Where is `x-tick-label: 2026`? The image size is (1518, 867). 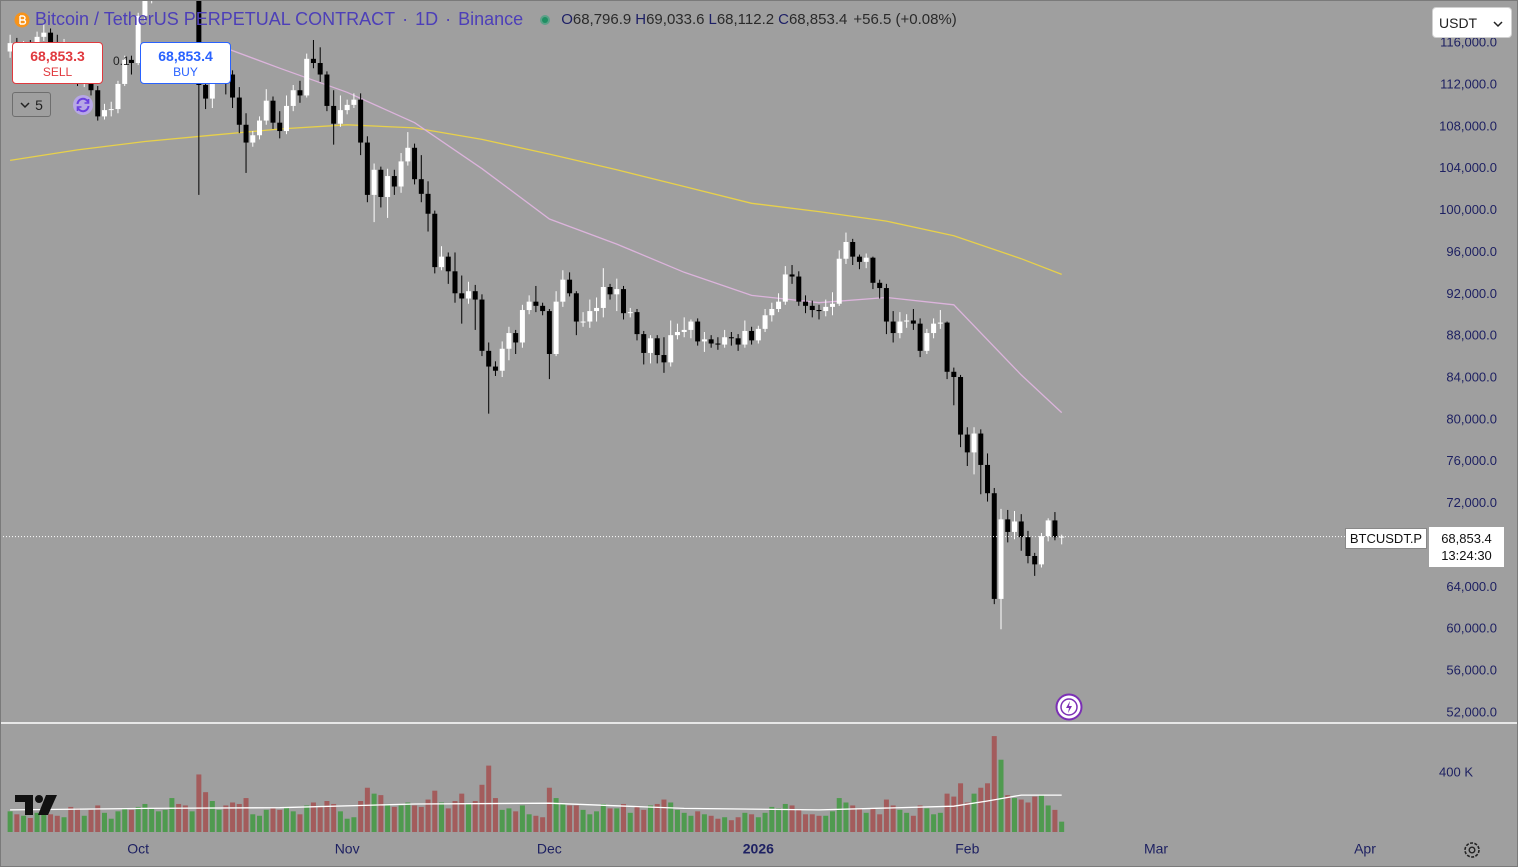
x-tick-label: 2026 is located at coordinates (758, 849).